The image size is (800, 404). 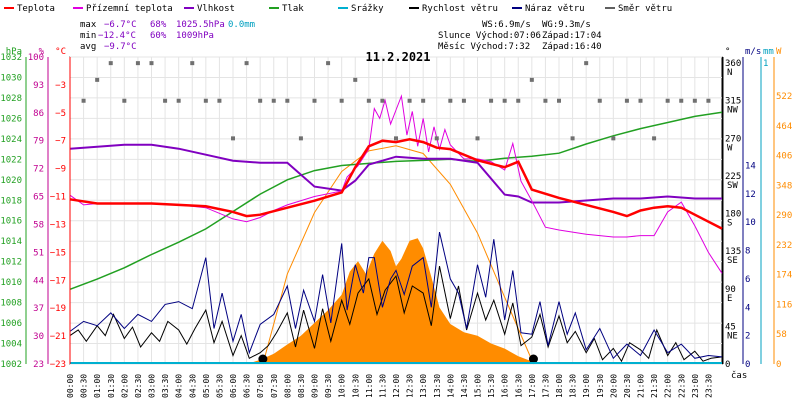 I want to click on legend-label: Náraz větru, so click(x=555, y=9).